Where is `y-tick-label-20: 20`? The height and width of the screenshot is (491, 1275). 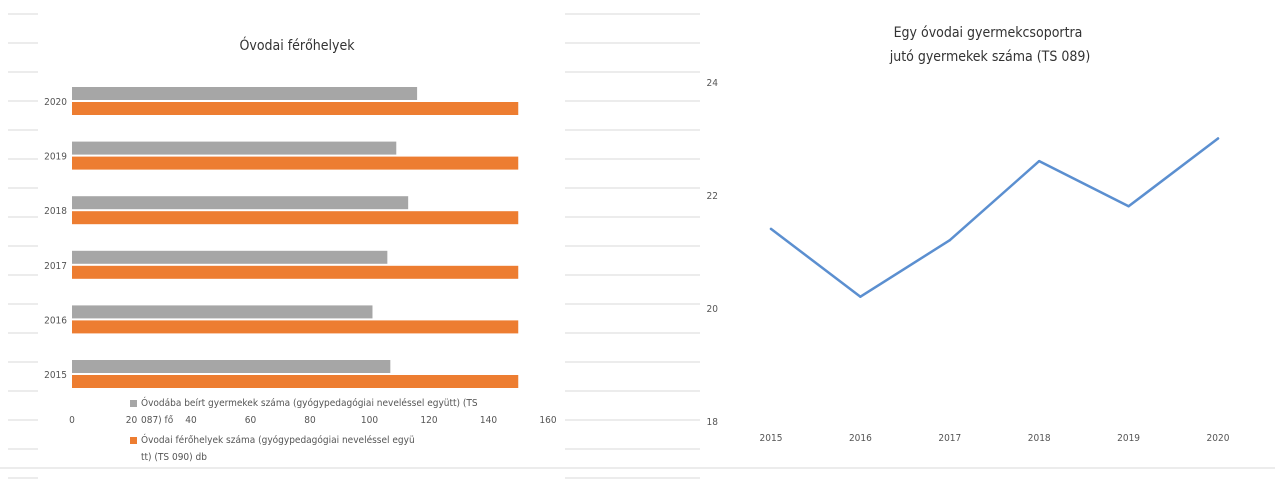 y-tick-label-20: 20 is located at coordinates (713, 309).